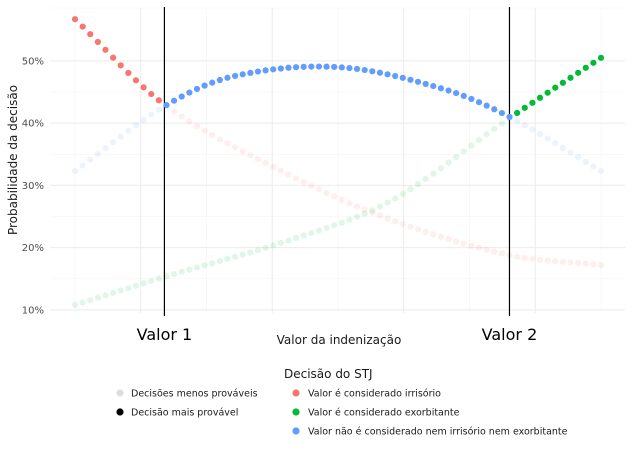 This screenshot has width=634, height=456. What do you see at coordinates (194, 394) in the screenshot?
I see `legend-label-alpha: Decisões menos prováveis` at bounding box center [194, 394].